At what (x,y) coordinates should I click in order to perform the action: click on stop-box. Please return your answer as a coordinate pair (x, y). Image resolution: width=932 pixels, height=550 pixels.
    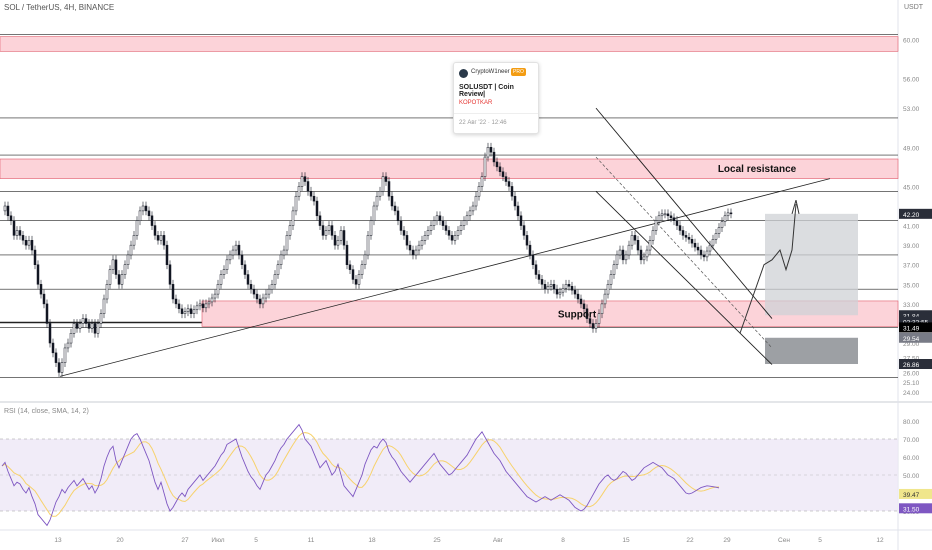
    Looking at the image, I should click on (811, 351).